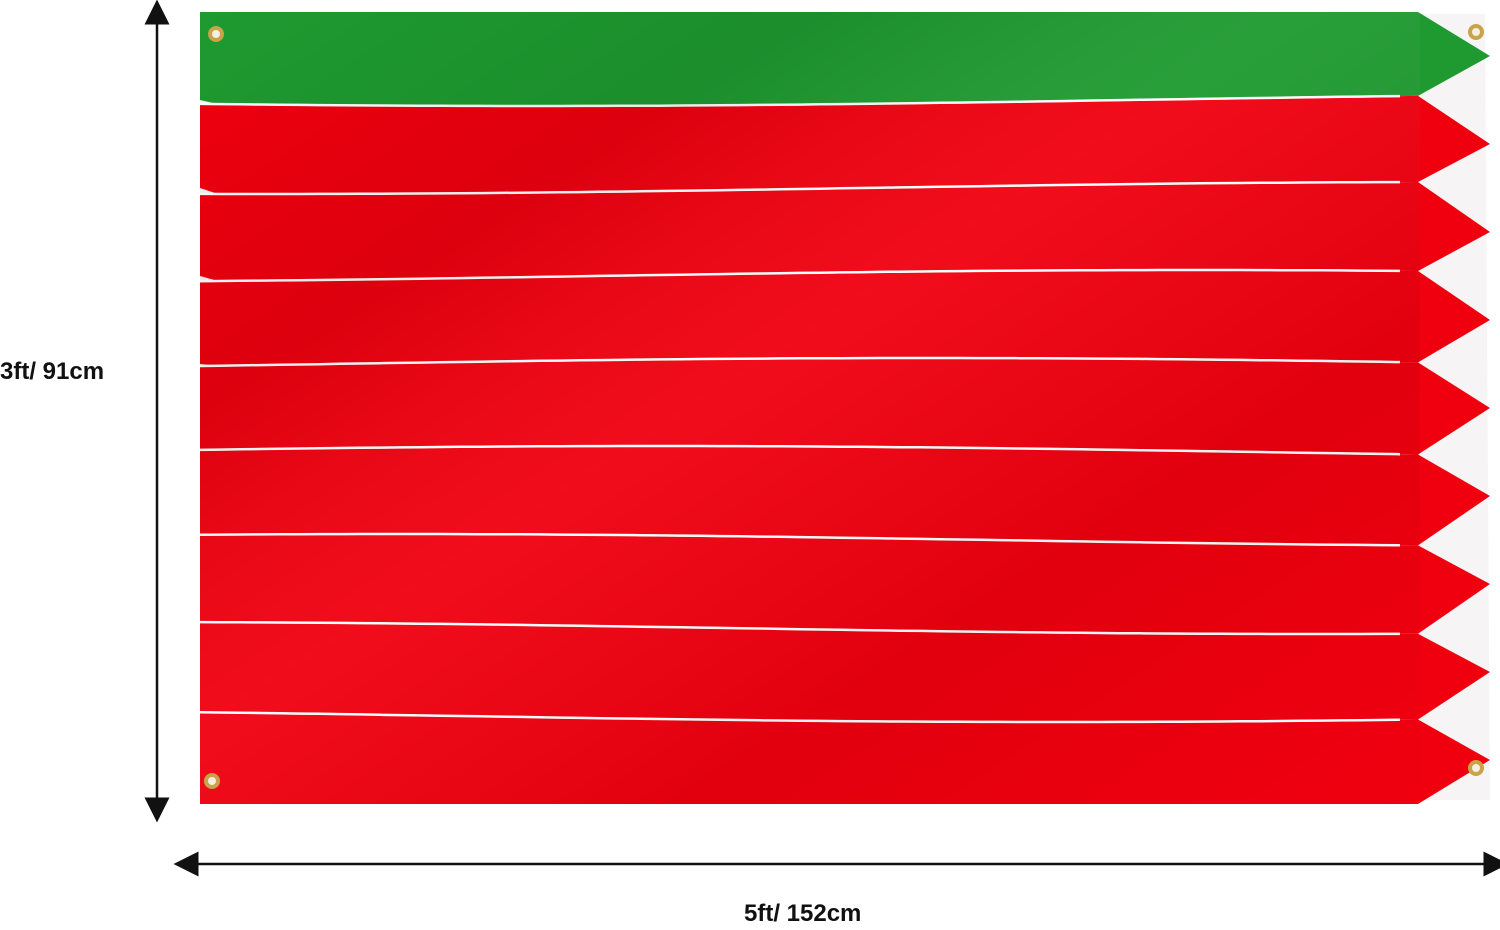 This screenshot has width=1500, height=930. Describe the element at coordinates (845, 59) in the screenshot. I see `flag-stripe-green` at that location.